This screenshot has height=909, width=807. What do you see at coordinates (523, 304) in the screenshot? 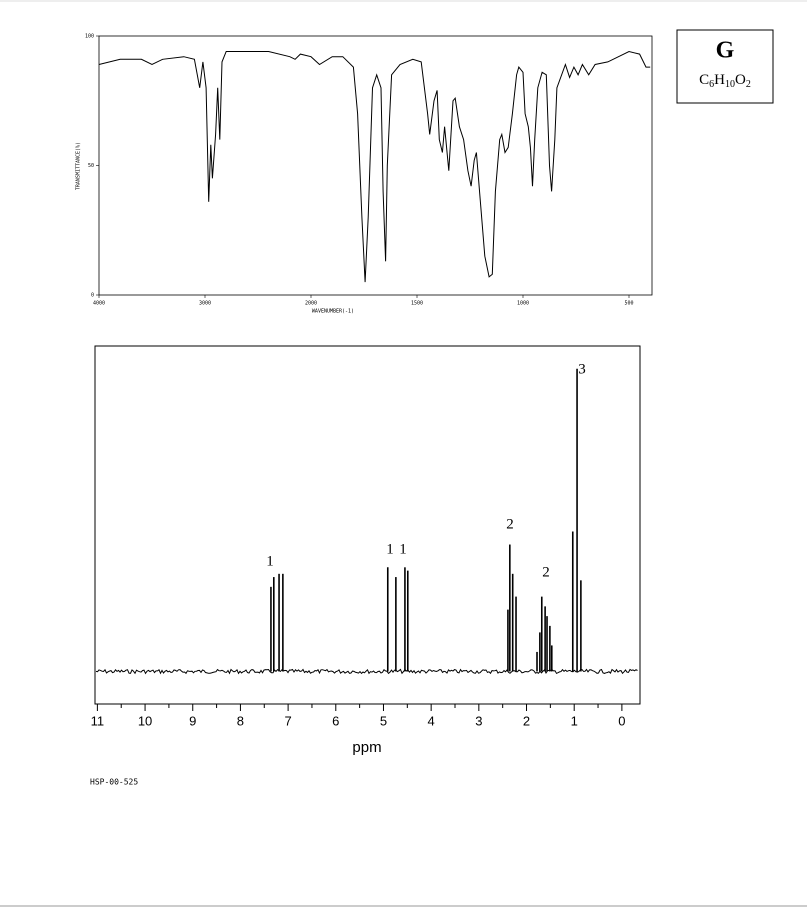
I see `x-tick-label: 1000` at bounding box center [523, 304].